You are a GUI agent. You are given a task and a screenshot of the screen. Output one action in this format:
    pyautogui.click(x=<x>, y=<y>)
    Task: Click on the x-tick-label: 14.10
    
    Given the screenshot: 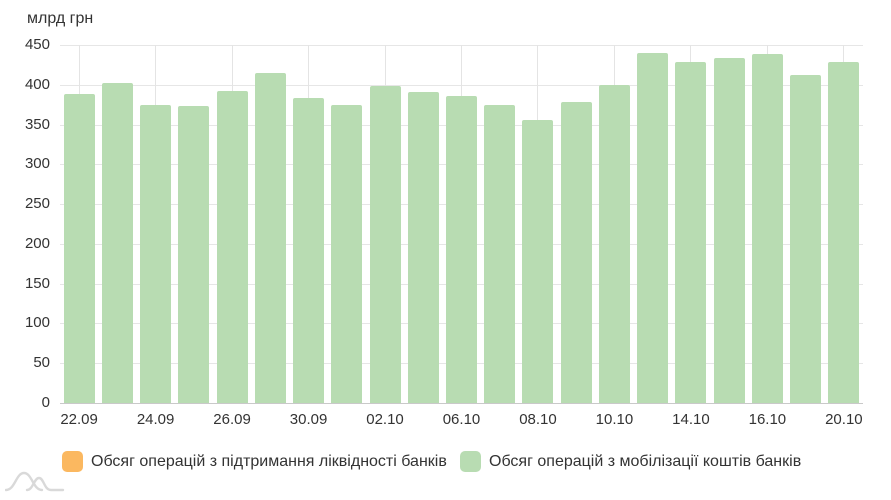 What is the action you would take?
    pyautogui.click(x=691, y=419)
    